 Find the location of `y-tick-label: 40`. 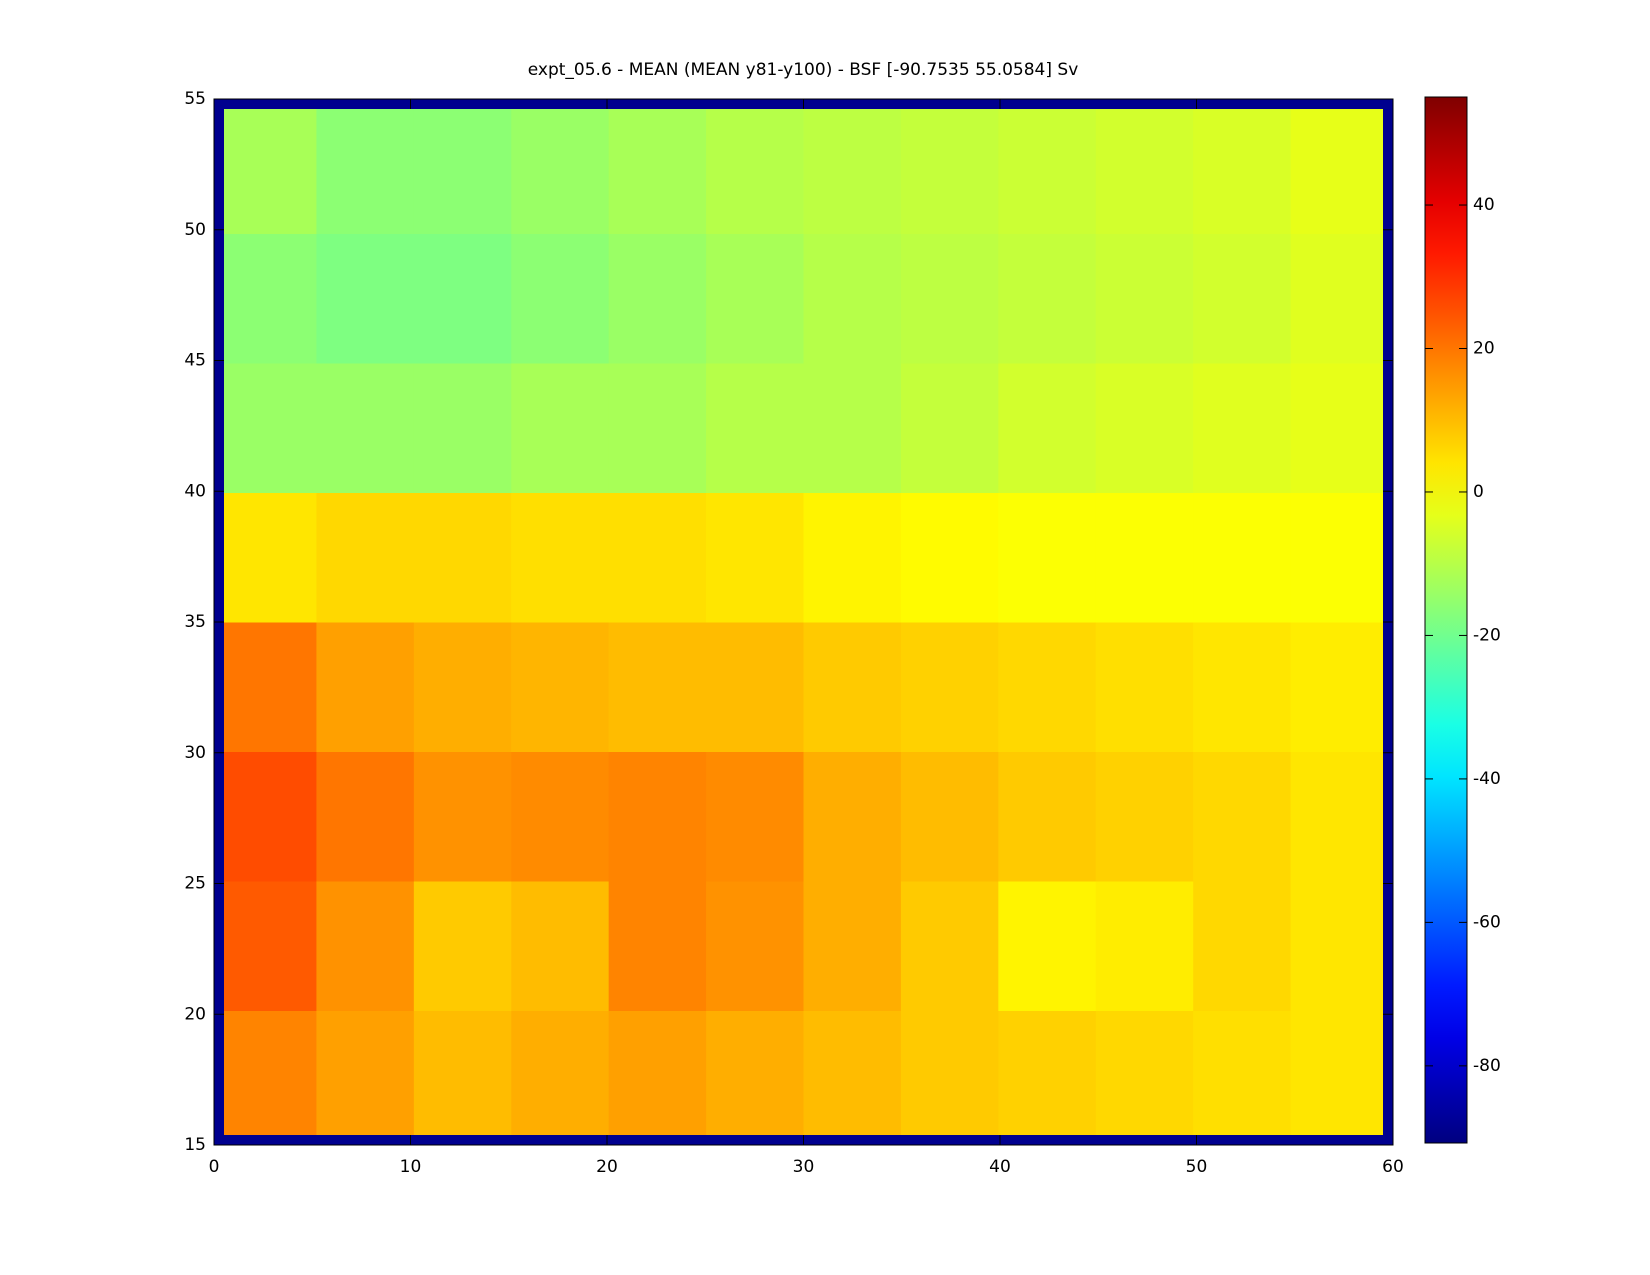

y-tick-label: 40 is located at coordinates (195, 491).